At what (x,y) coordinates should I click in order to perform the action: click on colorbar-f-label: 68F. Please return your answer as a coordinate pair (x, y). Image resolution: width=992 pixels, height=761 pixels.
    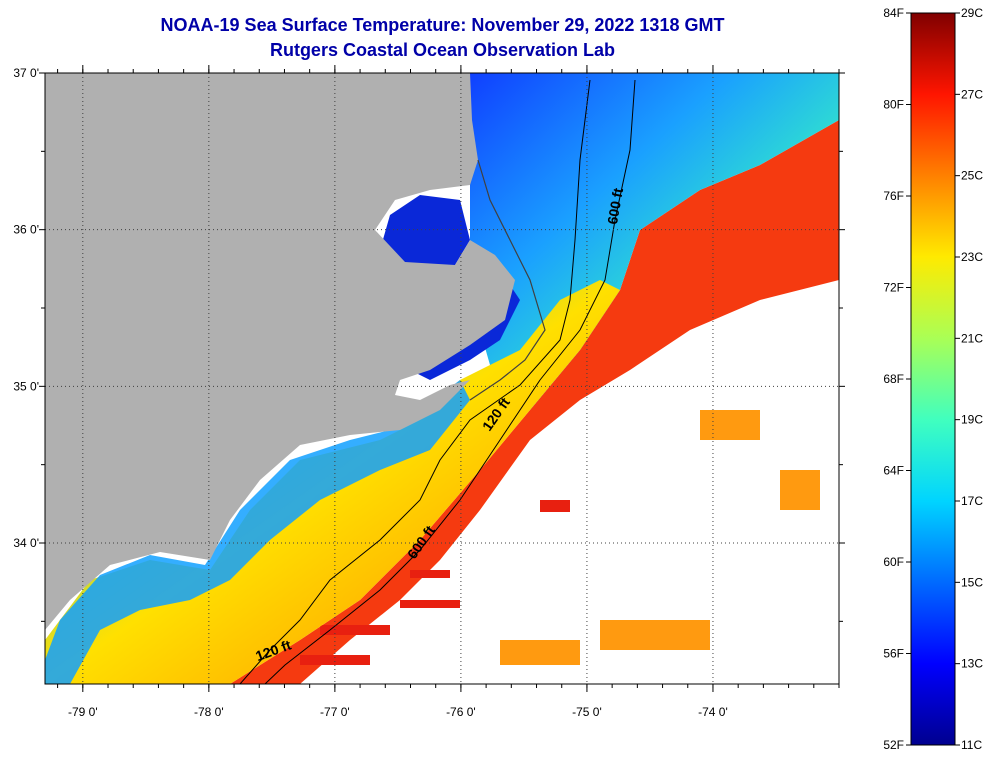
    Looking at the image, I should click on (893, 379).